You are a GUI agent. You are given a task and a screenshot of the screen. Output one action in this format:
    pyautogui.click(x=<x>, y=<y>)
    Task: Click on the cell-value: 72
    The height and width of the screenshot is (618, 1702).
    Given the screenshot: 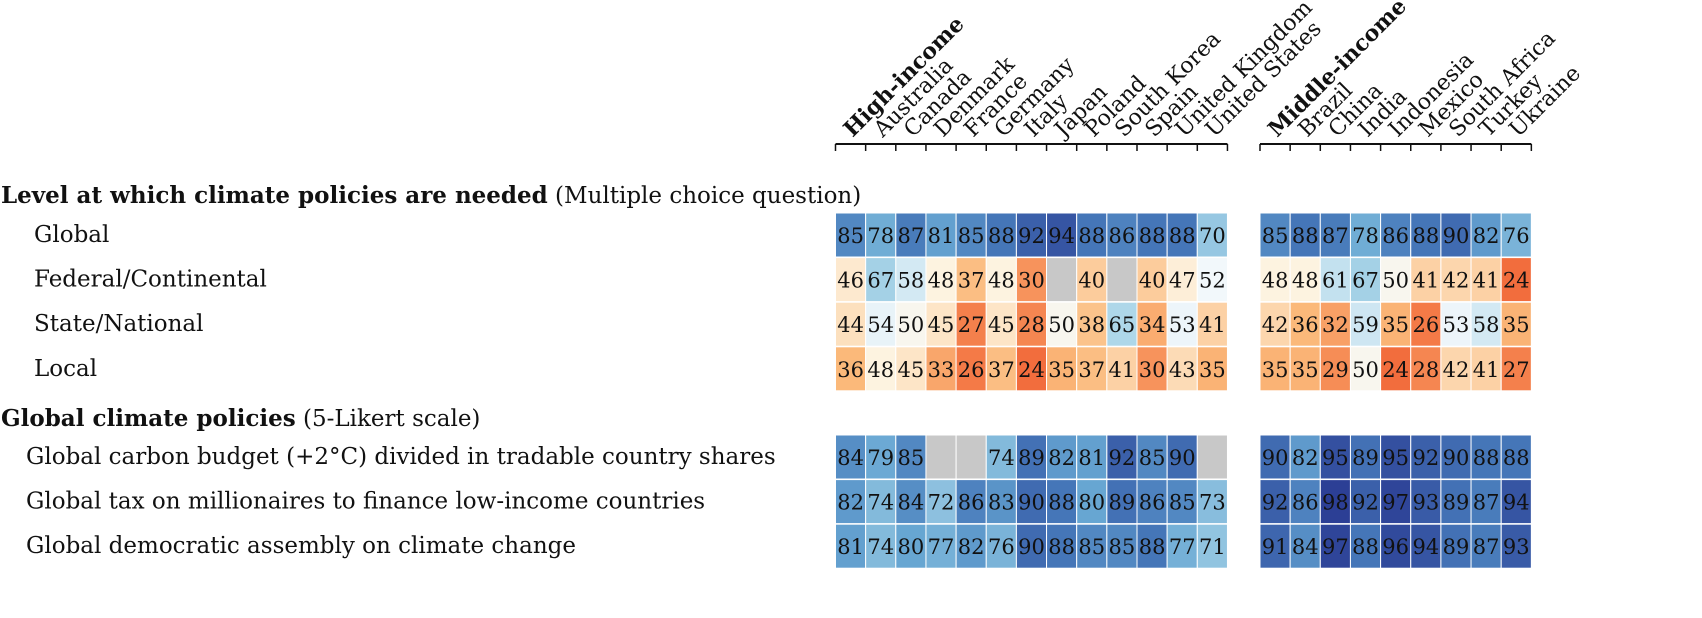 What is the action you would take?
    pyautogui.click(x=941, y=503)
    